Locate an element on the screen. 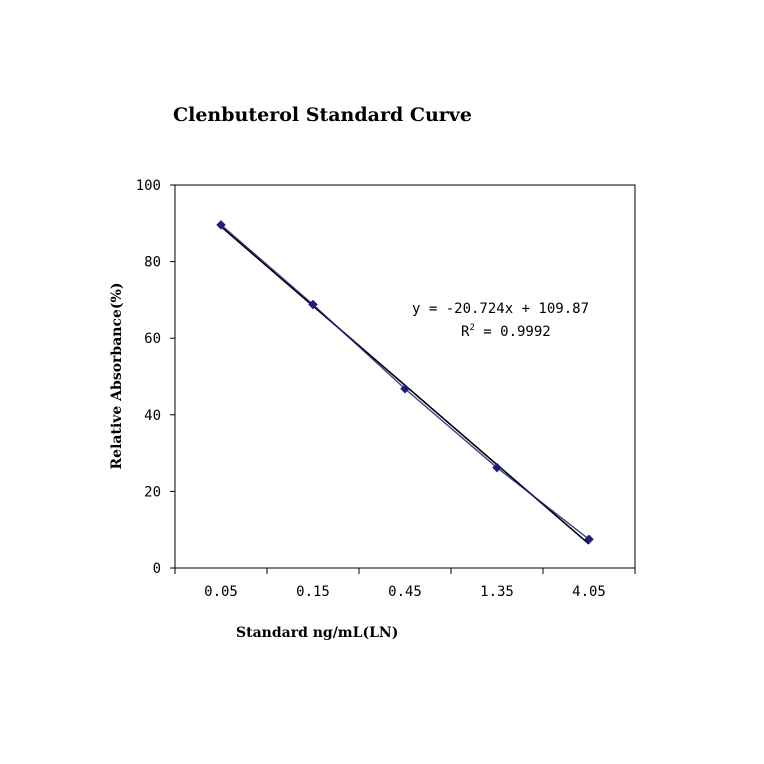 The height and width of the screenshot is (764, 764). y-tick-label-3: 60 is located at coordinates (152, 339).